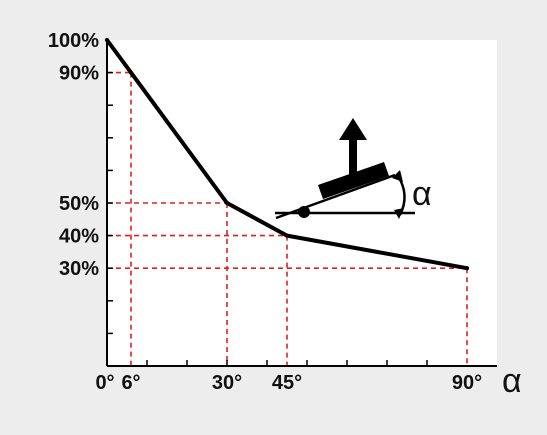  I want to click on x-tick-label: 45°, so click(287, 383).